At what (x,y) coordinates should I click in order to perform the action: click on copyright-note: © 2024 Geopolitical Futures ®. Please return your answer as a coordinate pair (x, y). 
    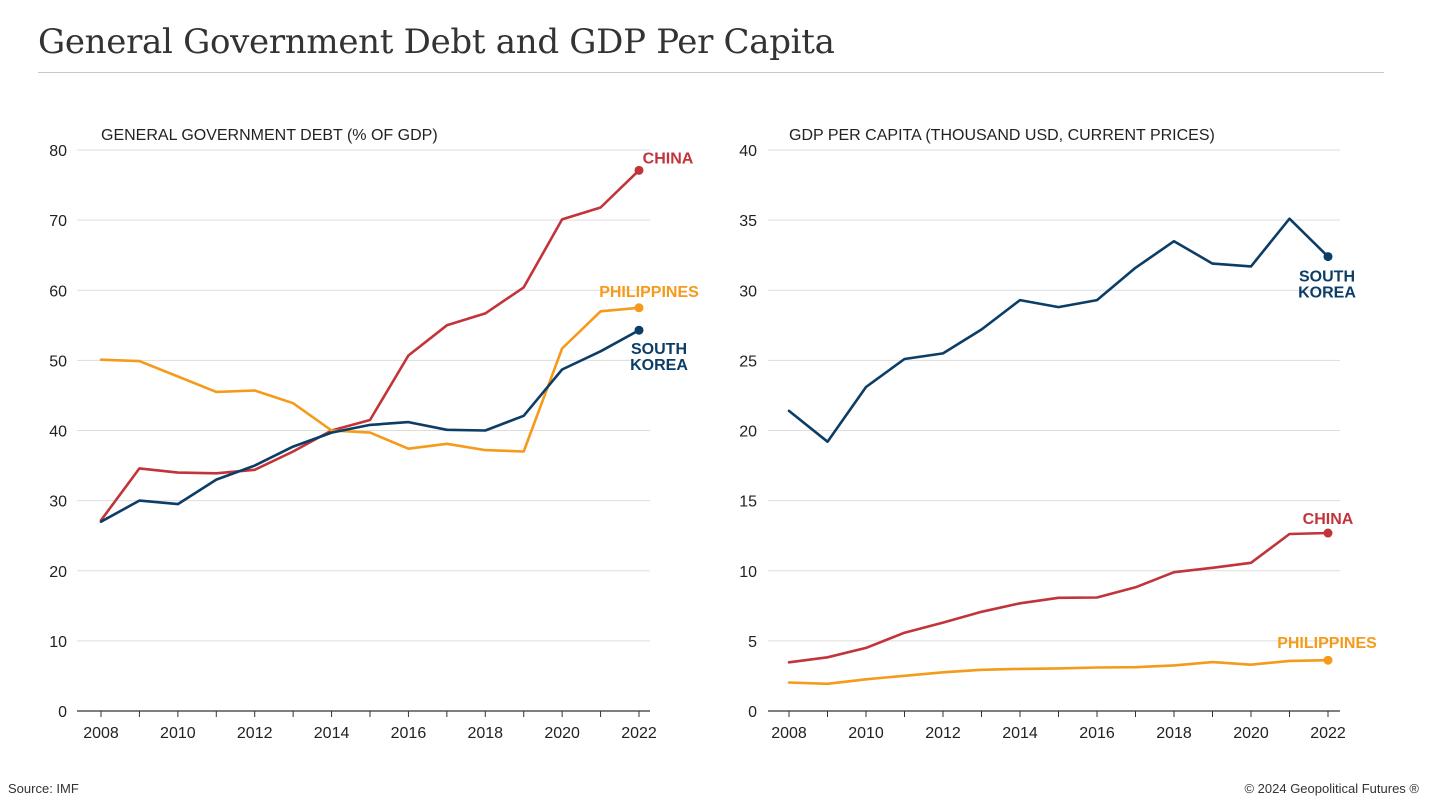
    Looking at the image, I should click on (1331, 788).